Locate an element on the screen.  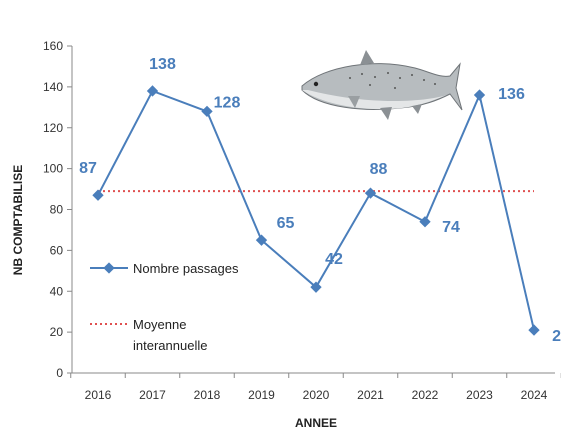
legend: Nombre passages Moyenne interannuelle is located at coordinates (164, 307).